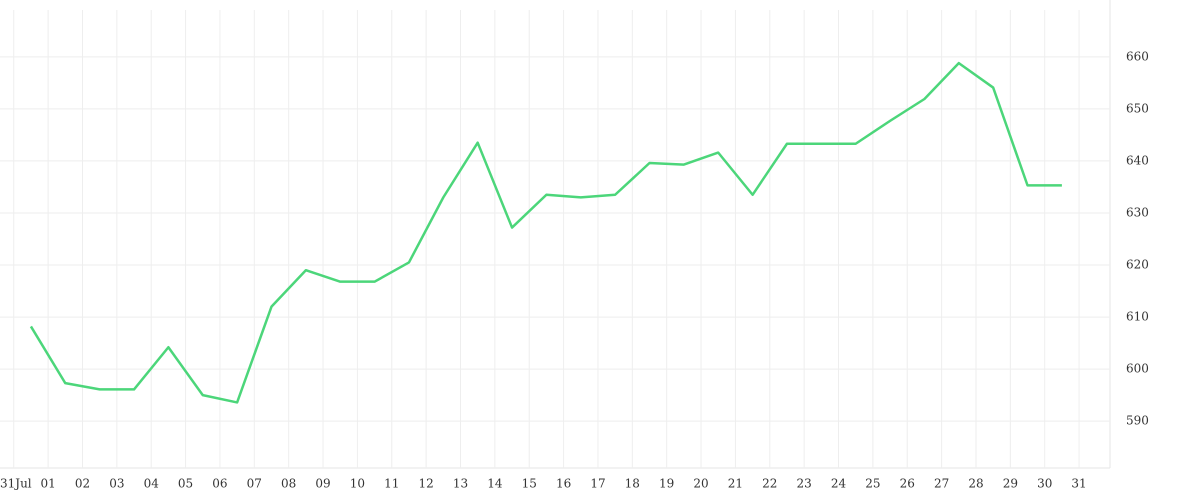 Image resolution: width=1200 pixels, height=500 pixels. Describe the element at coordinates (1137, 212) in the screenshot. I see `y-tick-label: 630` at that location.